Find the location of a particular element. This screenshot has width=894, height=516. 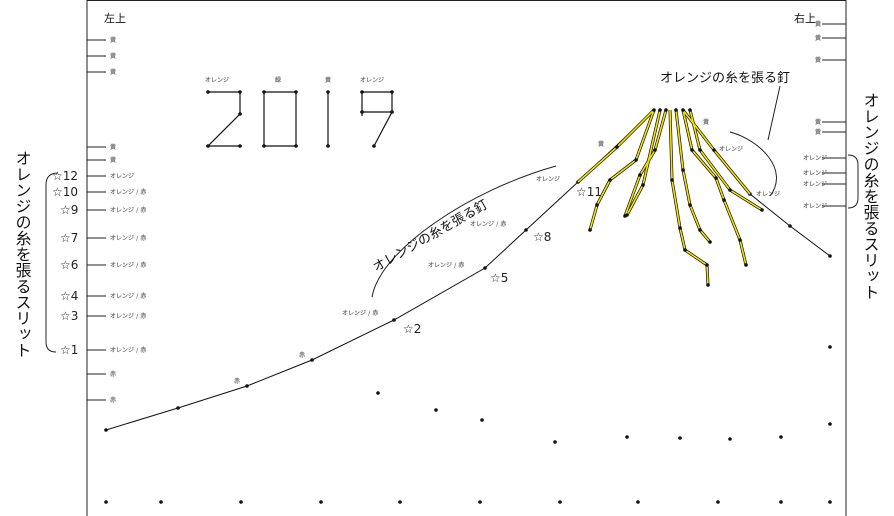

right-orange-label-4: オレンジ is located at coordinates (815, 206).